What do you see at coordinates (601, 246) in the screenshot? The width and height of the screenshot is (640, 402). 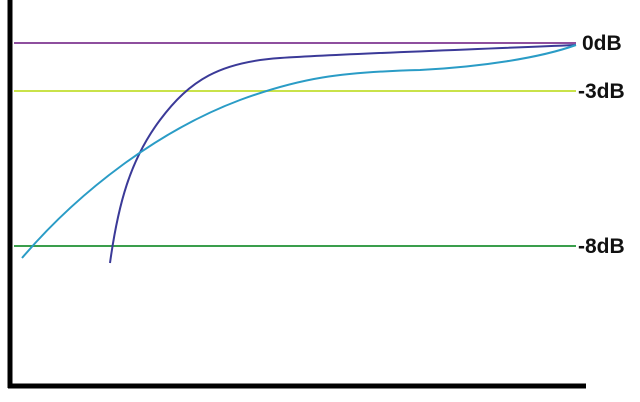 I see `label-minus-8db: -8dB` at bounding box center [601, 246].